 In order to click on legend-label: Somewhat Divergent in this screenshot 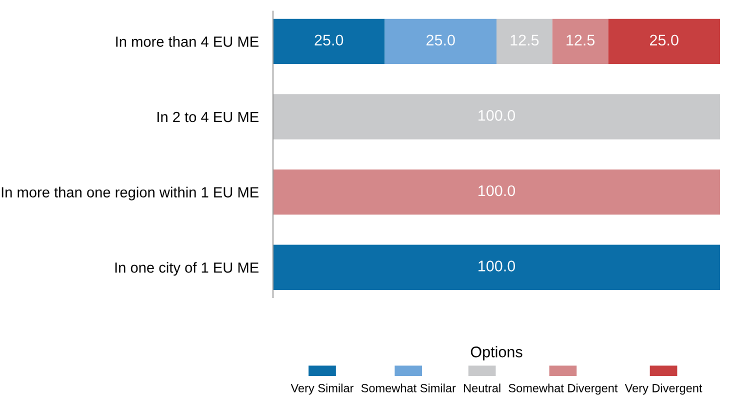, I will do `click(563, 389)`.